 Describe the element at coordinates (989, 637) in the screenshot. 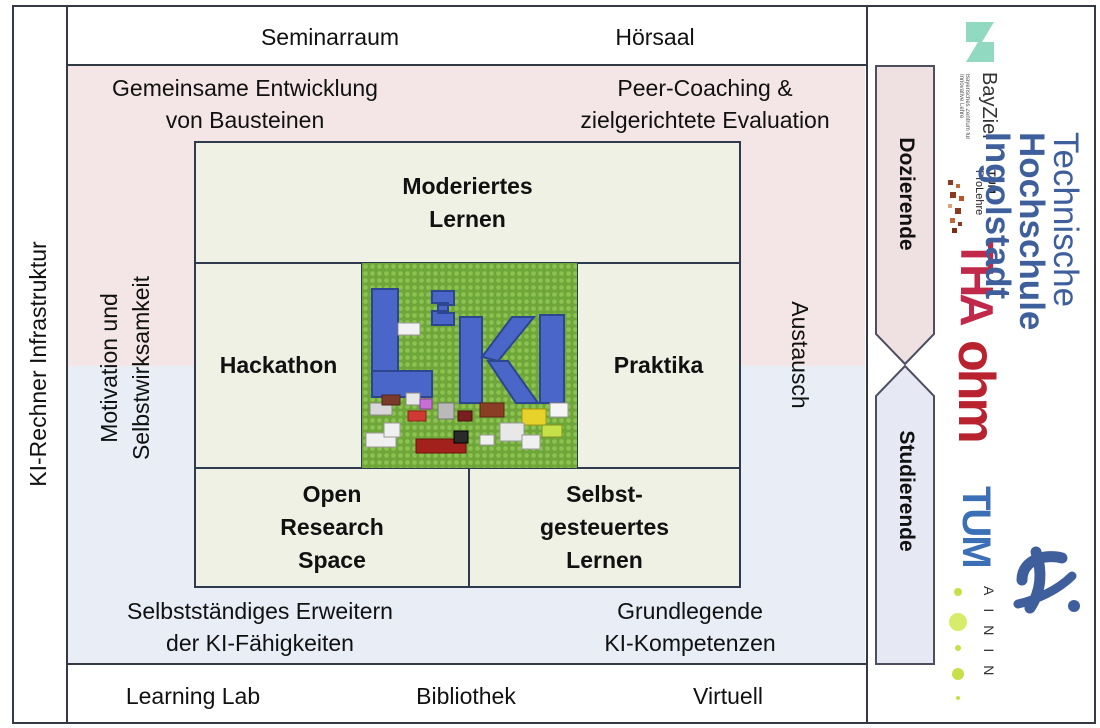

I see `ainin-logo-text: AININ` at that location.